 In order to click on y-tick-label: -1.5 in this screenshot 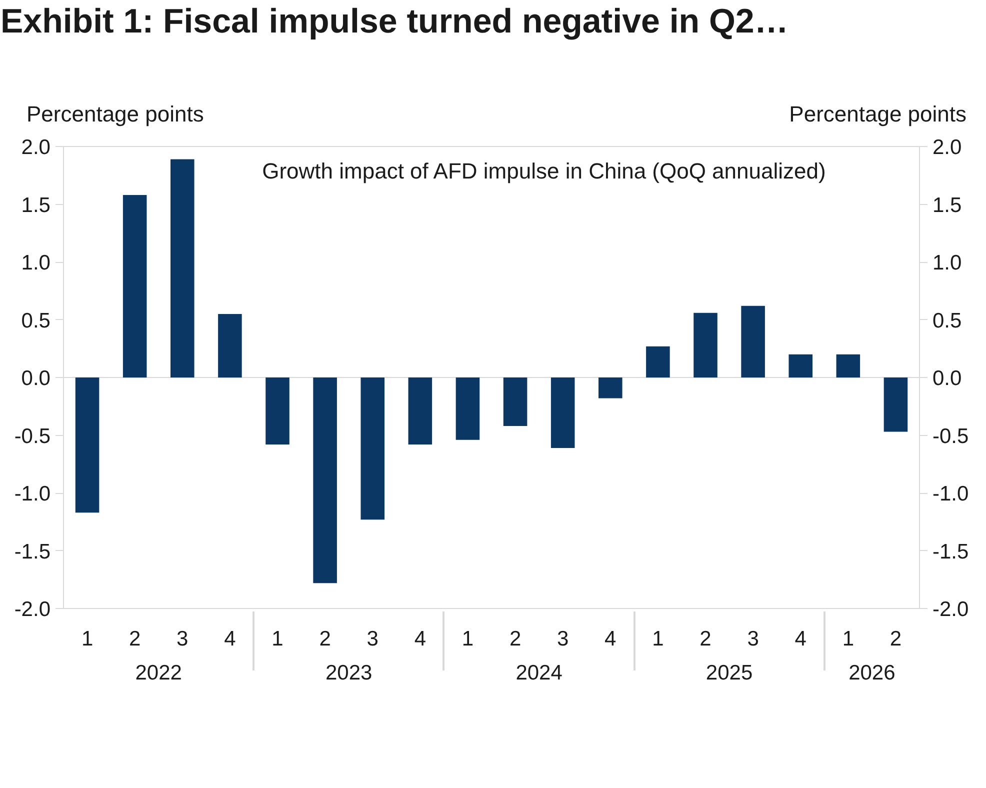, I will do `click(32, 552)`.